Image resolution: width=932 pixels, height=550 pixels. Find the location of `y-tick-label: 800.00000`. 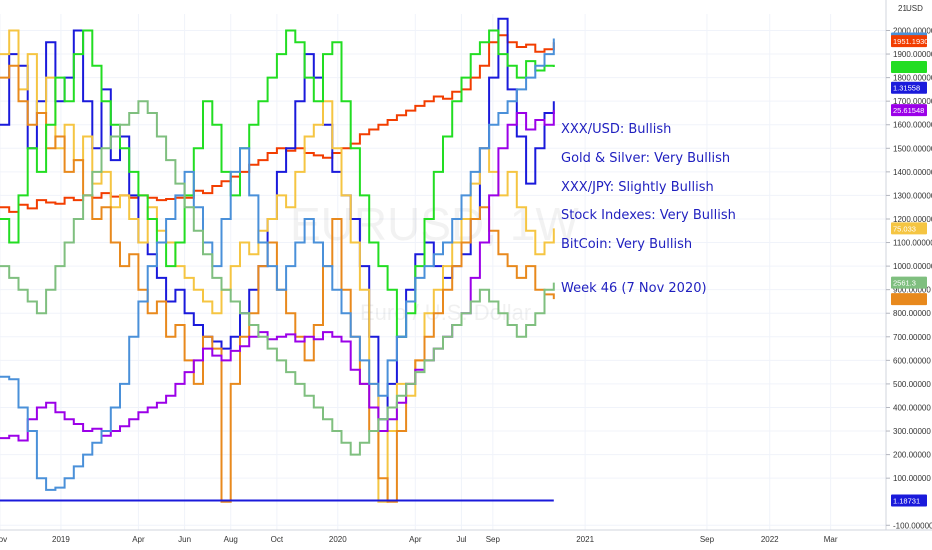

y-tick-label: 800.00000 is located at coordinates (912, 313).